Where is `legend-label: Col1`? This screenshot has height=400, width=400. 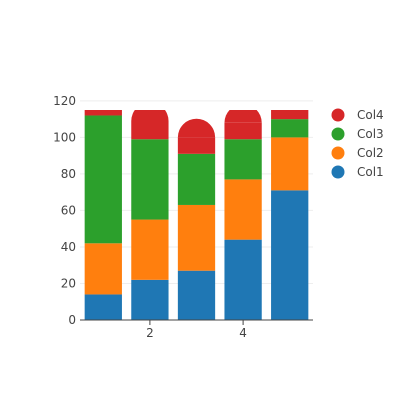
legend-label: Col1 is located at coordinates (370, 172).